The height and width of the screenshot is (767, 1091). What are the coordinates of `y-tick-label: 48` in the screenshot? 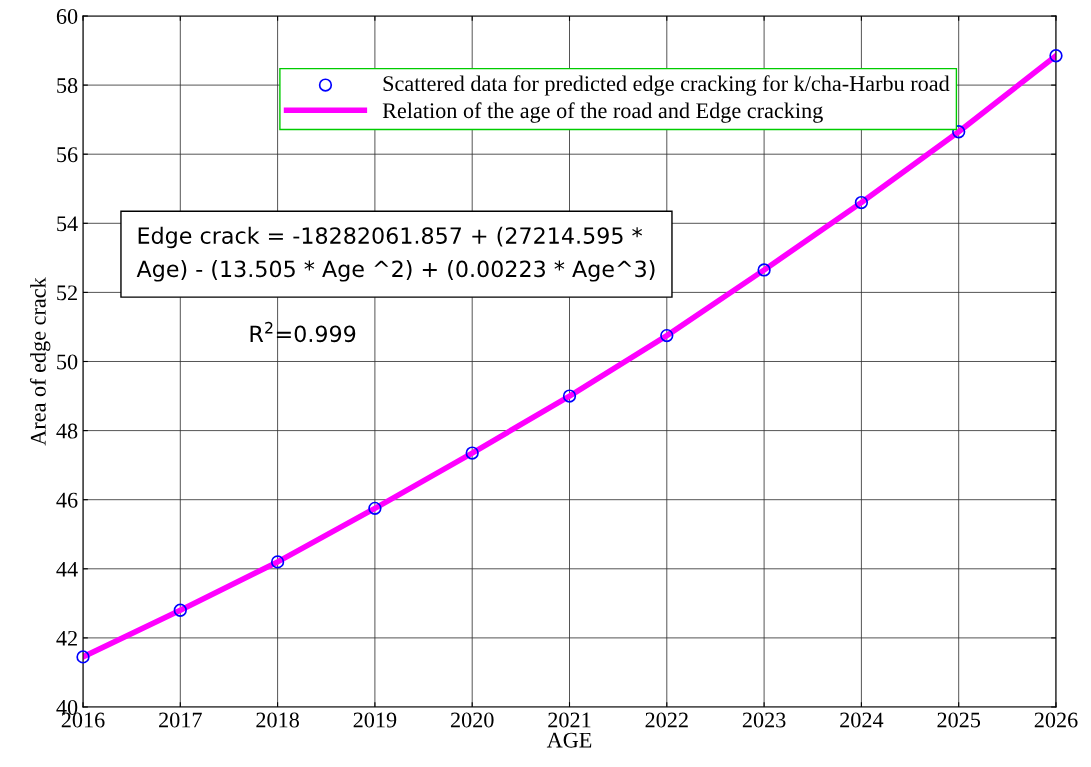 It's located at (67, 431).